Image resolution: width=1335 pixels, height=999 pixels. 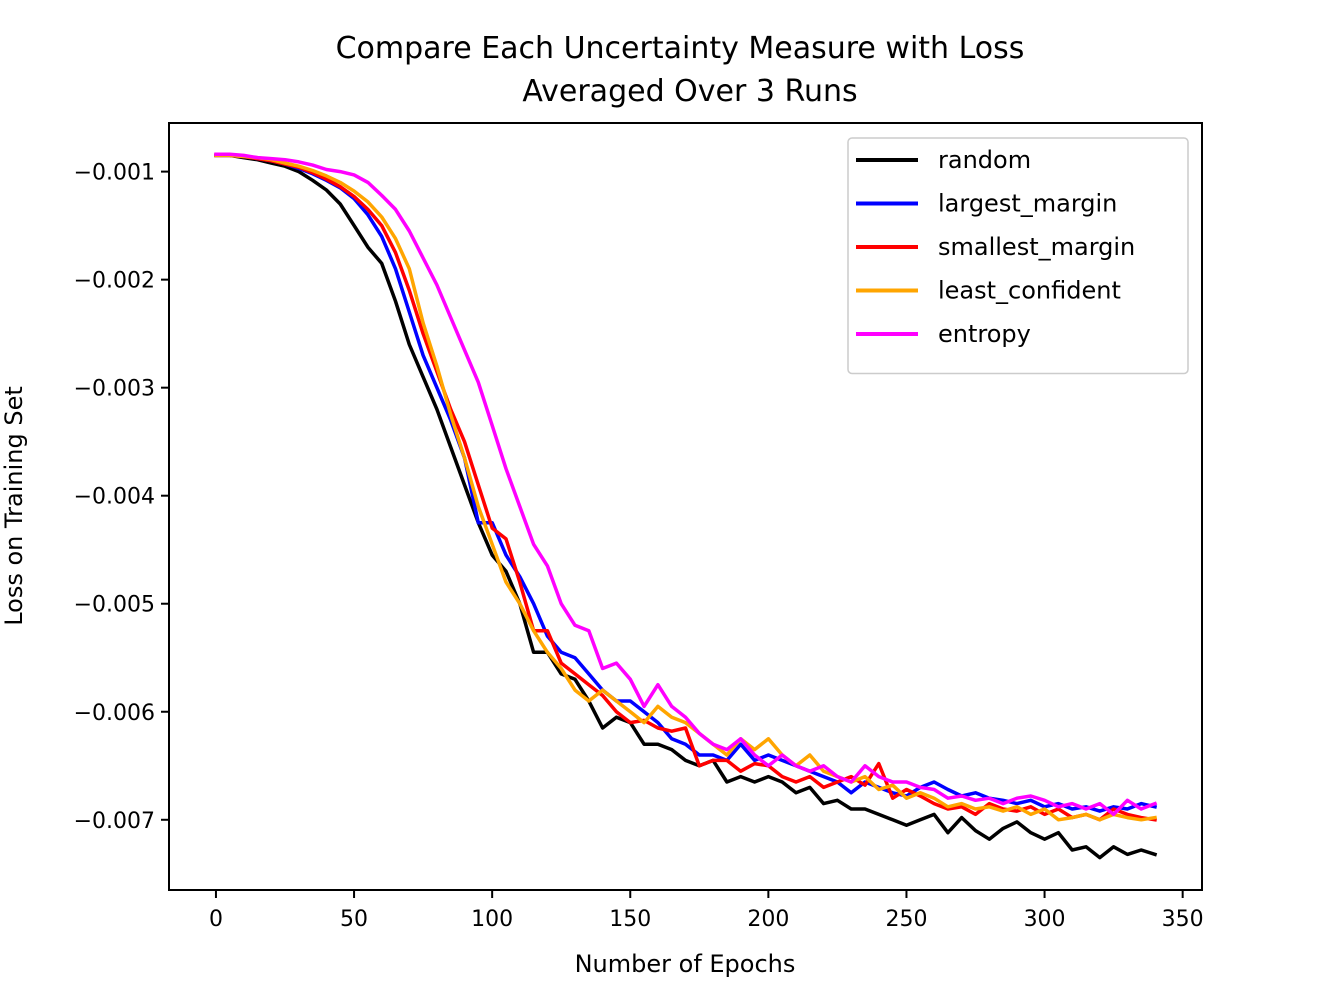 I want to click on y-tick-label: −0.007, so click(x=114, y=821).